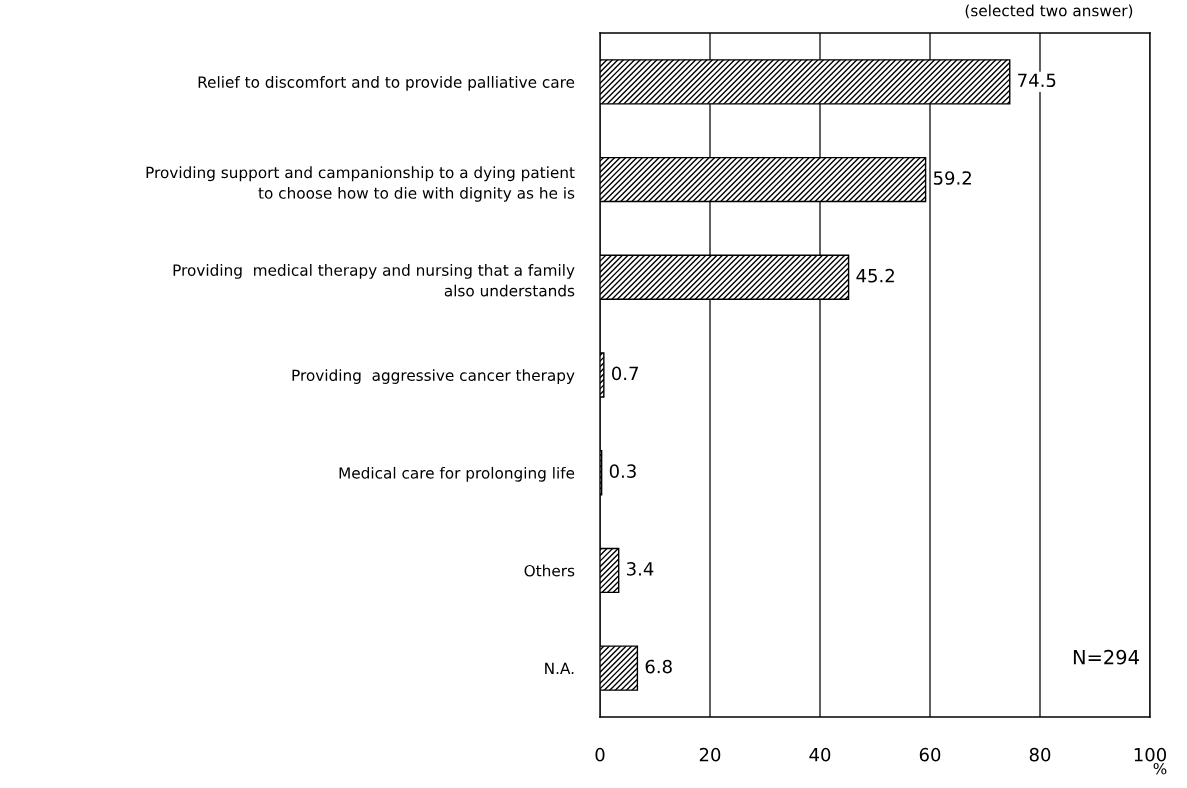  I want to click on x-tick-label: 40, so click(820, 754).